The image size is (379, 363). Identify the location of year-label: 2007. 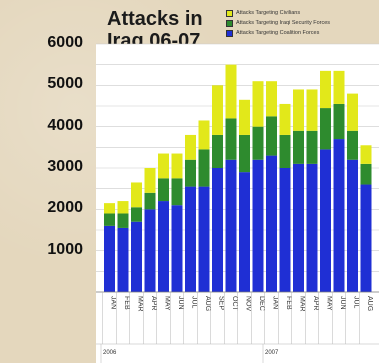
(272, 353).